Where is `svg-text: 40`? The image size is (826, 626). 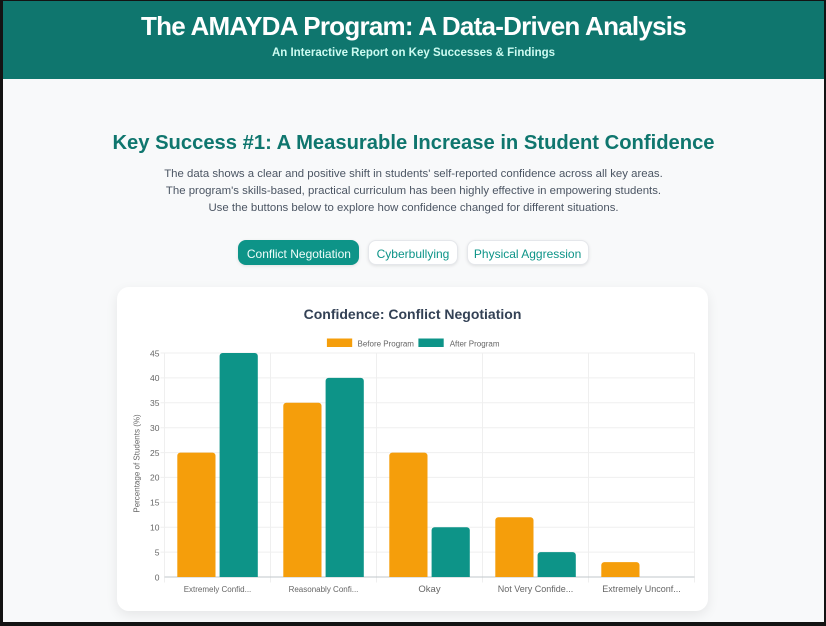
svg-text: 40 is located at coordinates (155, 378).